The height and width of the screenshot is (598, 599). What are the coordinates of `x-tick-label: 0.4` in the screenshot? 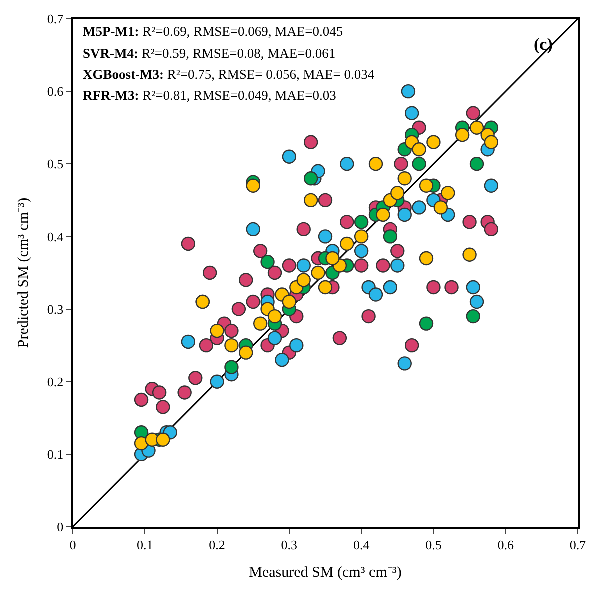 It's located at (361, 544).